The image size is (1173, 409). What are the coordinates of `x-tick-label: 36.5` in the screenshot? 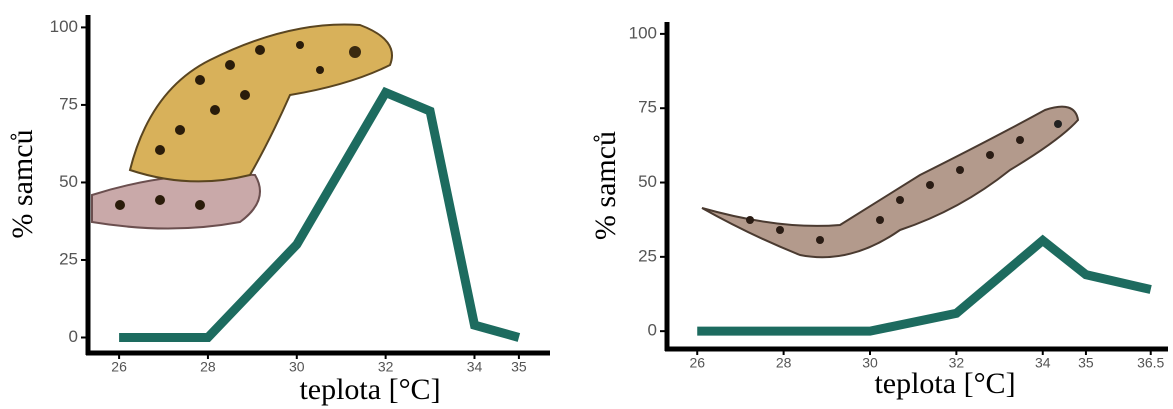 It's located at (1150, 363).